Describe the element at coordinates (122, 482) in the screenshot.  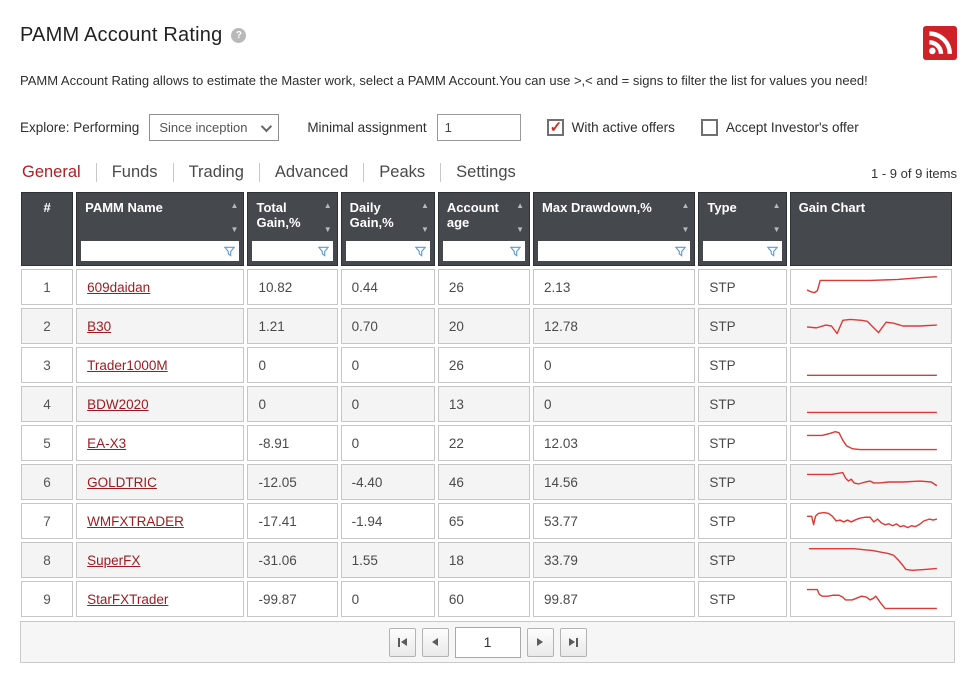
I see `pamm-link: GOLDTRIC` at that location.